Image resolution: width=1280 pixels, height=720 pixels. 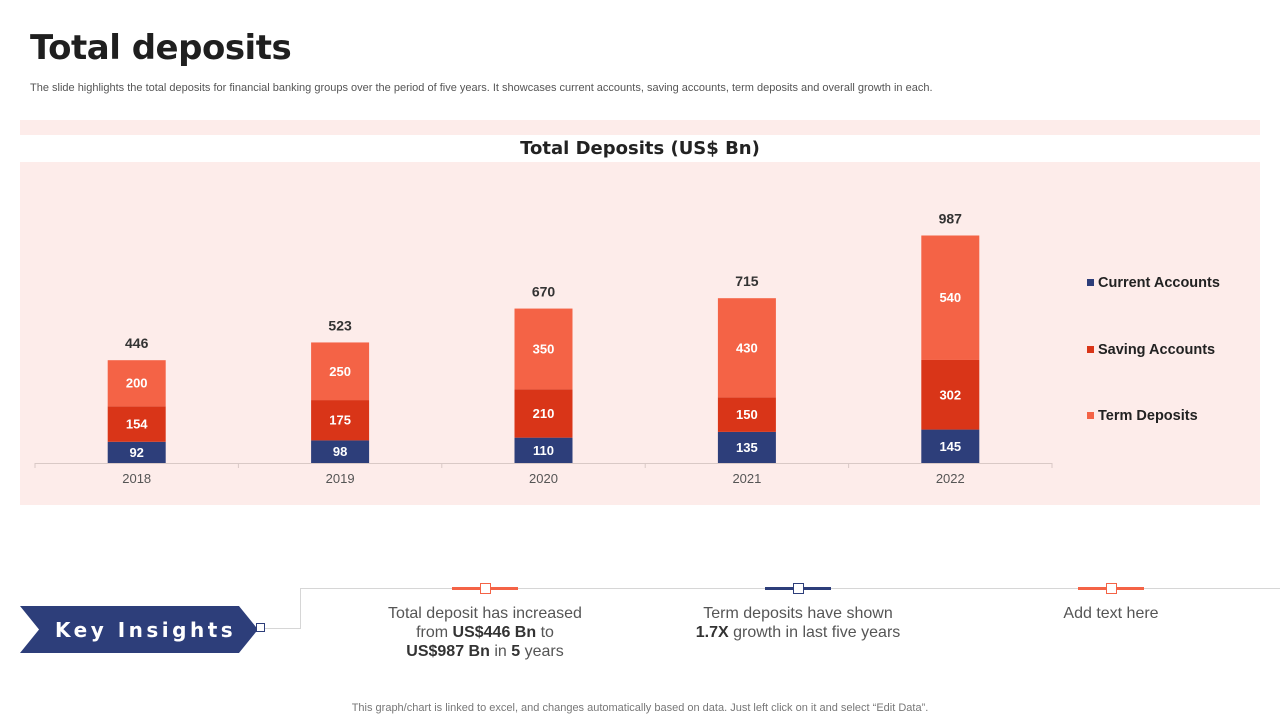 I want to click on data-label-term-2021: 430, so click(x=747, y=347).